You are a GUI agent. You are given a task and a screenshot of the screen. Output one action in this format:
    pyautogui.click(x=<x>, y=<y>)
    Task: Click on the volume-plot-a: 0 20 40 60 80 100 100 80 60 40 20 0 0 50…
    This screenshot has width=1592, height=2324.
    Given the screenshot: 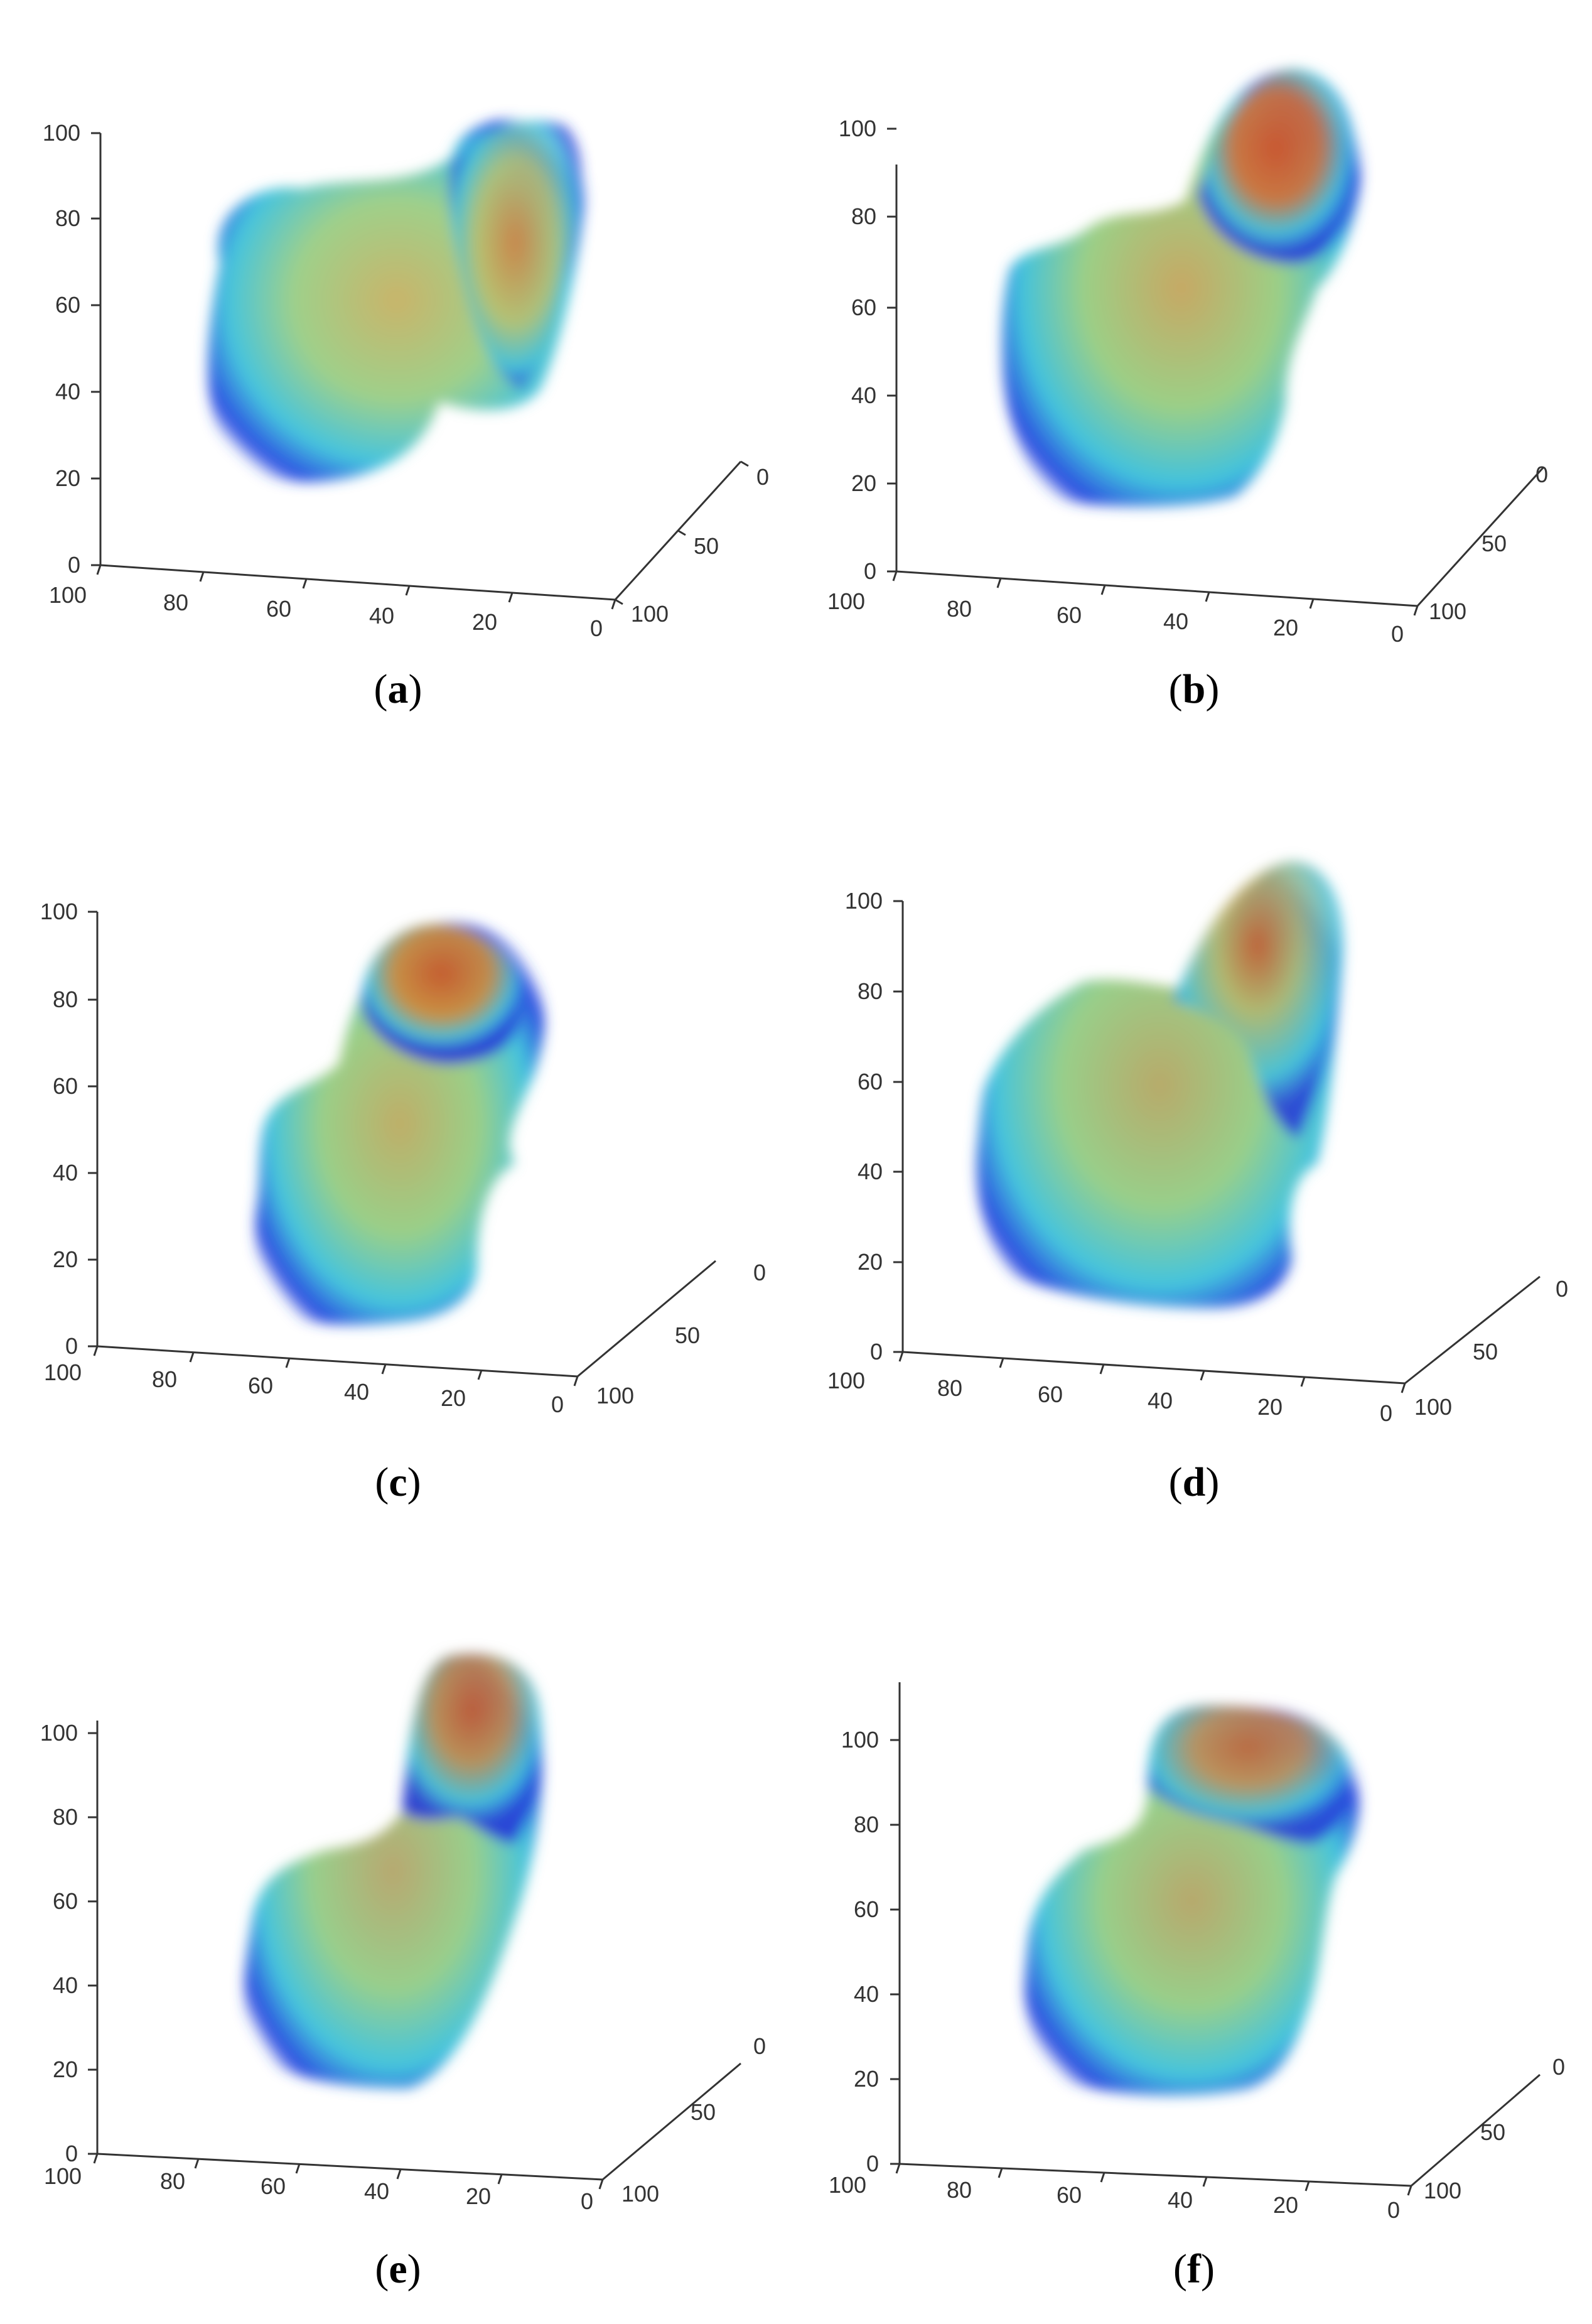 What is the action you would take?
    pyautogui.click(x=406, y=379)
    